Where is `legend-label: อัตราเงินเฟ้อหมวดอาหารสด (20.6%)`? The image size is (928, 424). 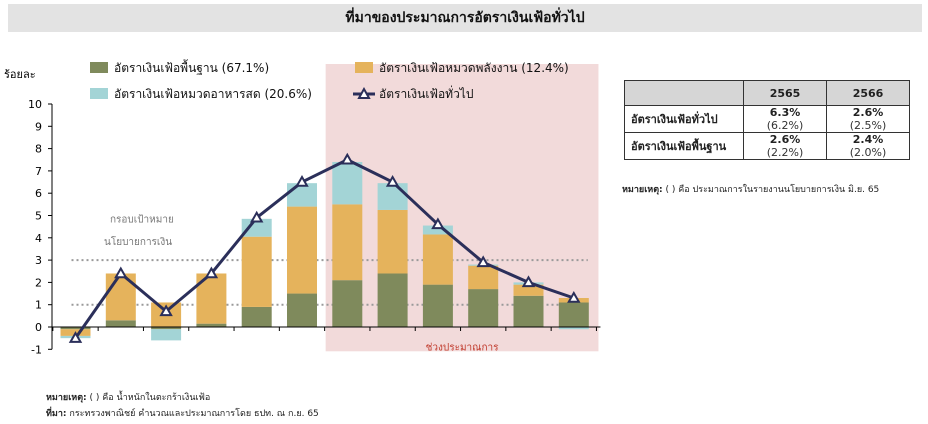
legend-label: อัตราเงินเฟ้อหมวดอาหารสด (20.6%) is located at coordinates (213, 94).